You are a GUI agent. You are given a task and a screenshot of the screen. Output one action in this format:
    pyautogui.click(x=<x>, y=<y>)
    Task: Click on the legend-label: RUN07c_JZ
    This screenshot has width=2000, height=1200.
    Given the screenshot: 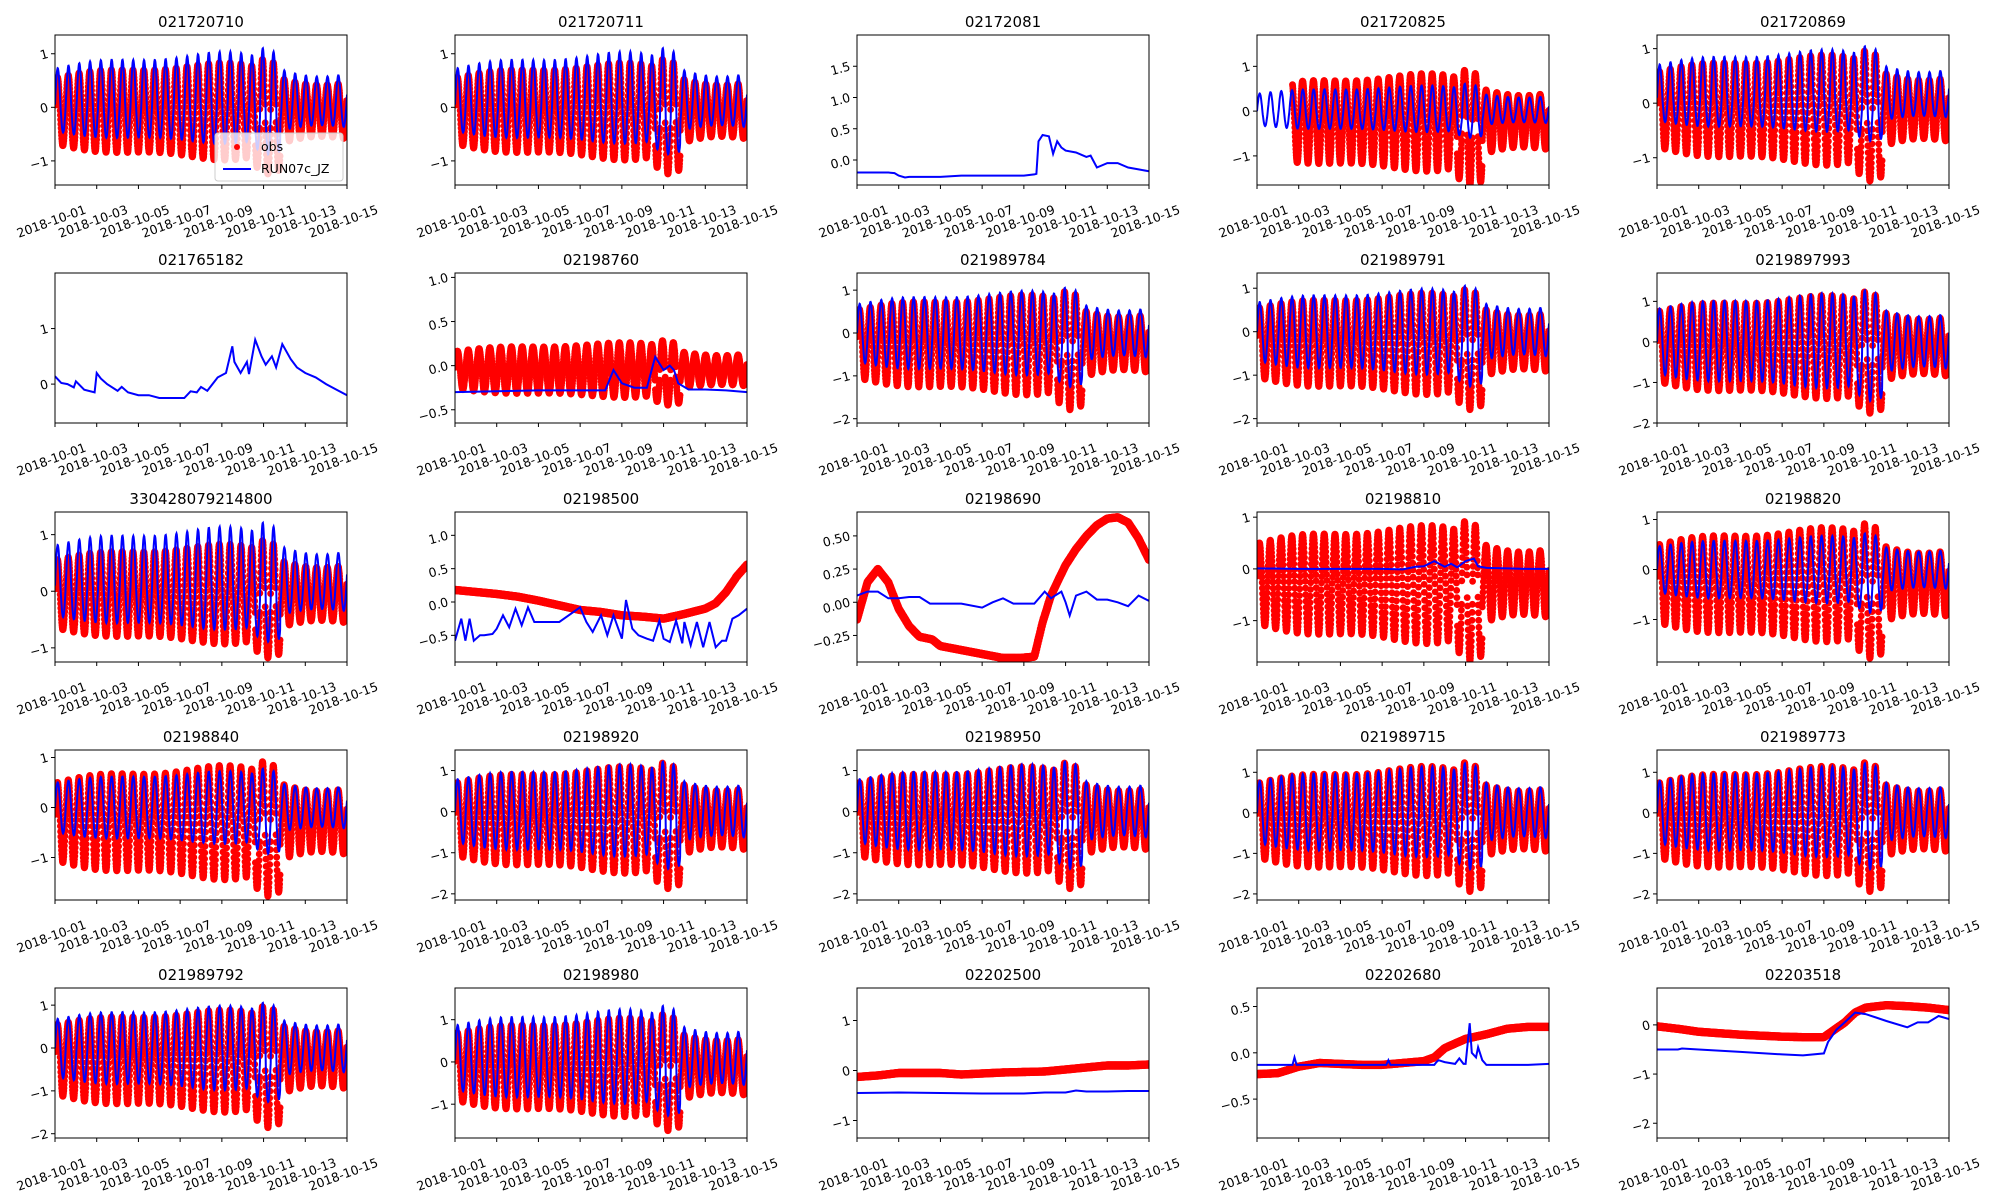 What is the action you would take?
    pyautogui.click(x=295, y=168)
    